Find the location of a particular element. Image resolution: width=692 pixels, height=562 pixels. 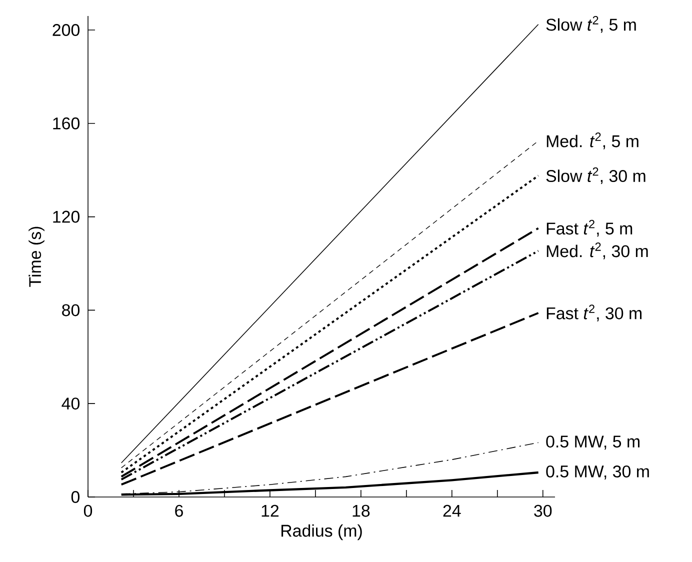

series-label: Slow t$^{2}$, 5 m is located at coordinates (591, 24).